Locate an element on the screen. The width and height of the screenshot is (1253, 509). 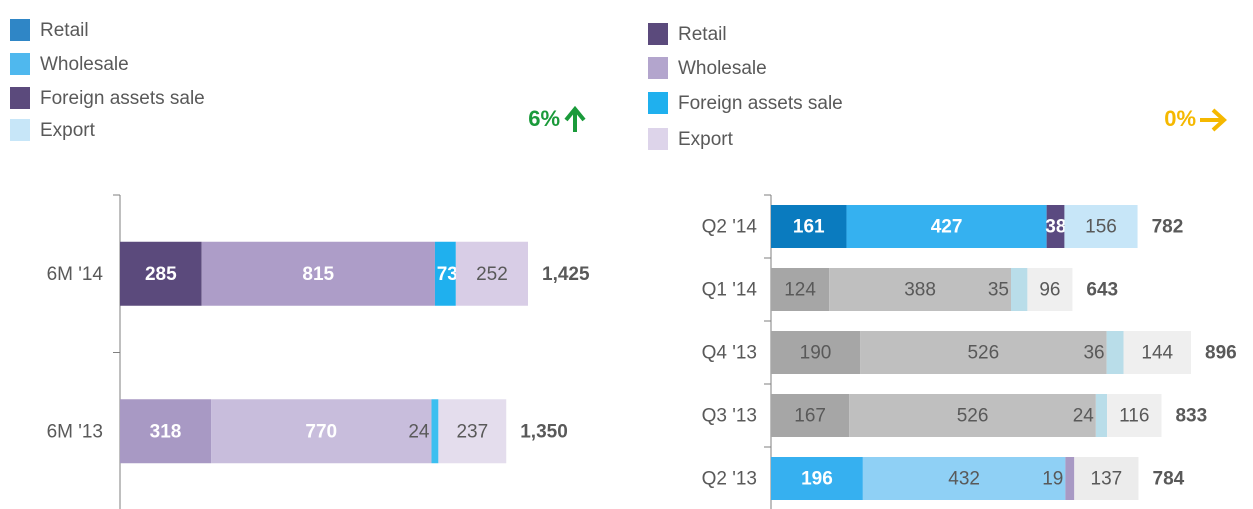
value-label: 137 is located at coordinates (1107, 479).